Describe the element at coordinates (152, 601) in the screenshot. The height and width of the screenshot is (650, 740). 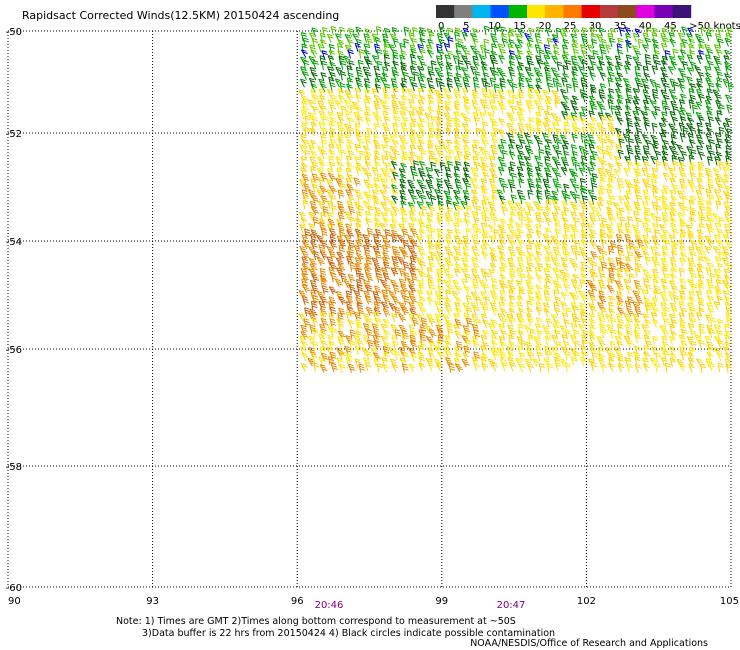
I see `lon-tick-label: 93` at that location.